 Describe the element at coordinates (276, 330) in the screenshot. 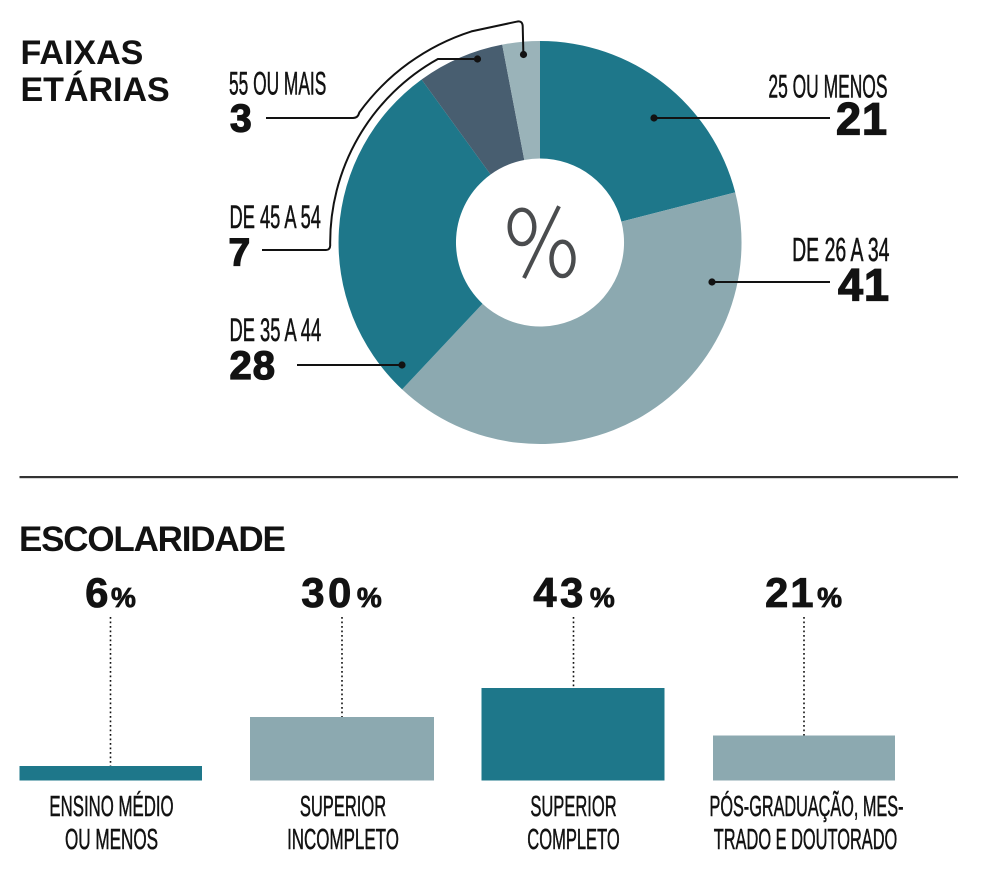

I see `svg-text: DE 35 A 44` at that location.